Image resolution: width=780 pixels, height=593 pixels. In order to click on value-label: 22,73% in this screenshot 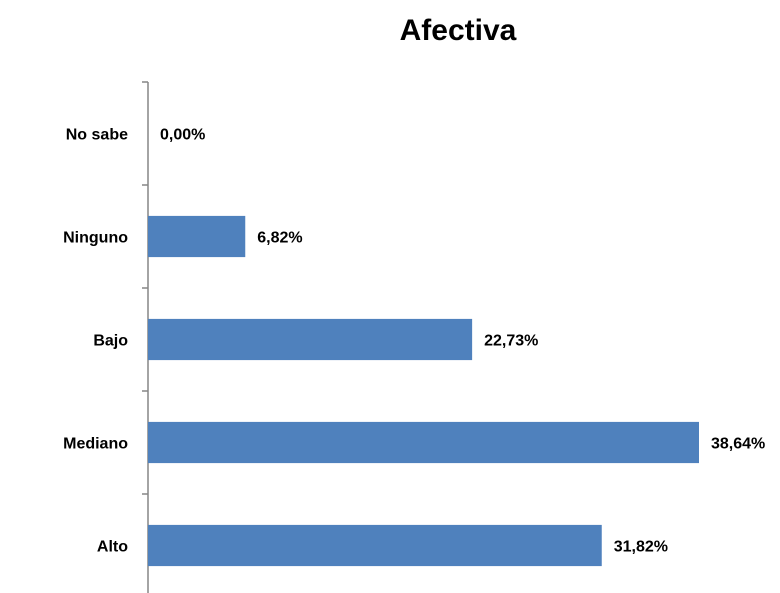, I will do `click(511, 341)`.